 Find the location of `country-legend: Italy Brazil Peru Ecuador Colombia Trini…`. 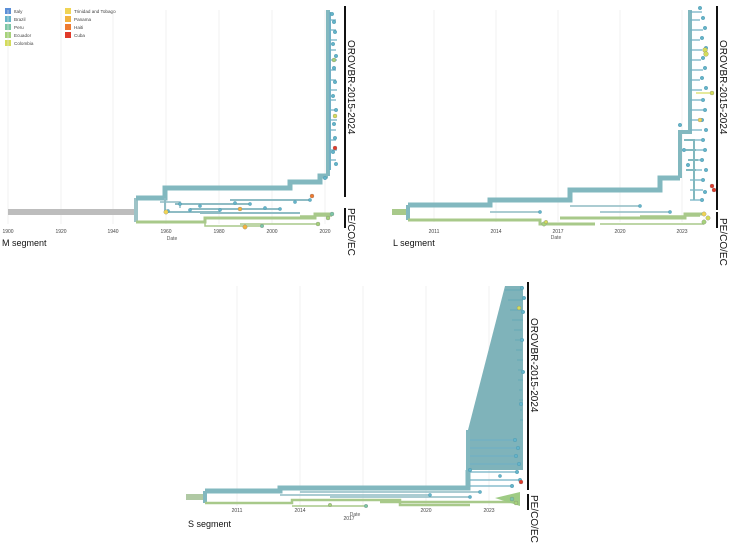

country-legend: Italy Brazil Peru Ecuador Colombia Trini… is located at coordinates (68, 28).